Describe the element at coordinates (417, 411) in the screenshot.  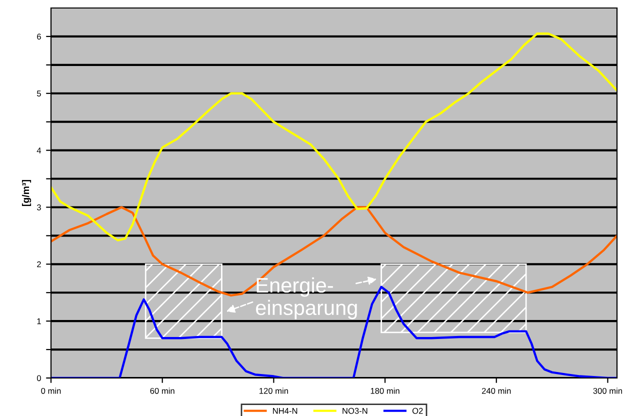
I see `legend-label: O2` at that location.